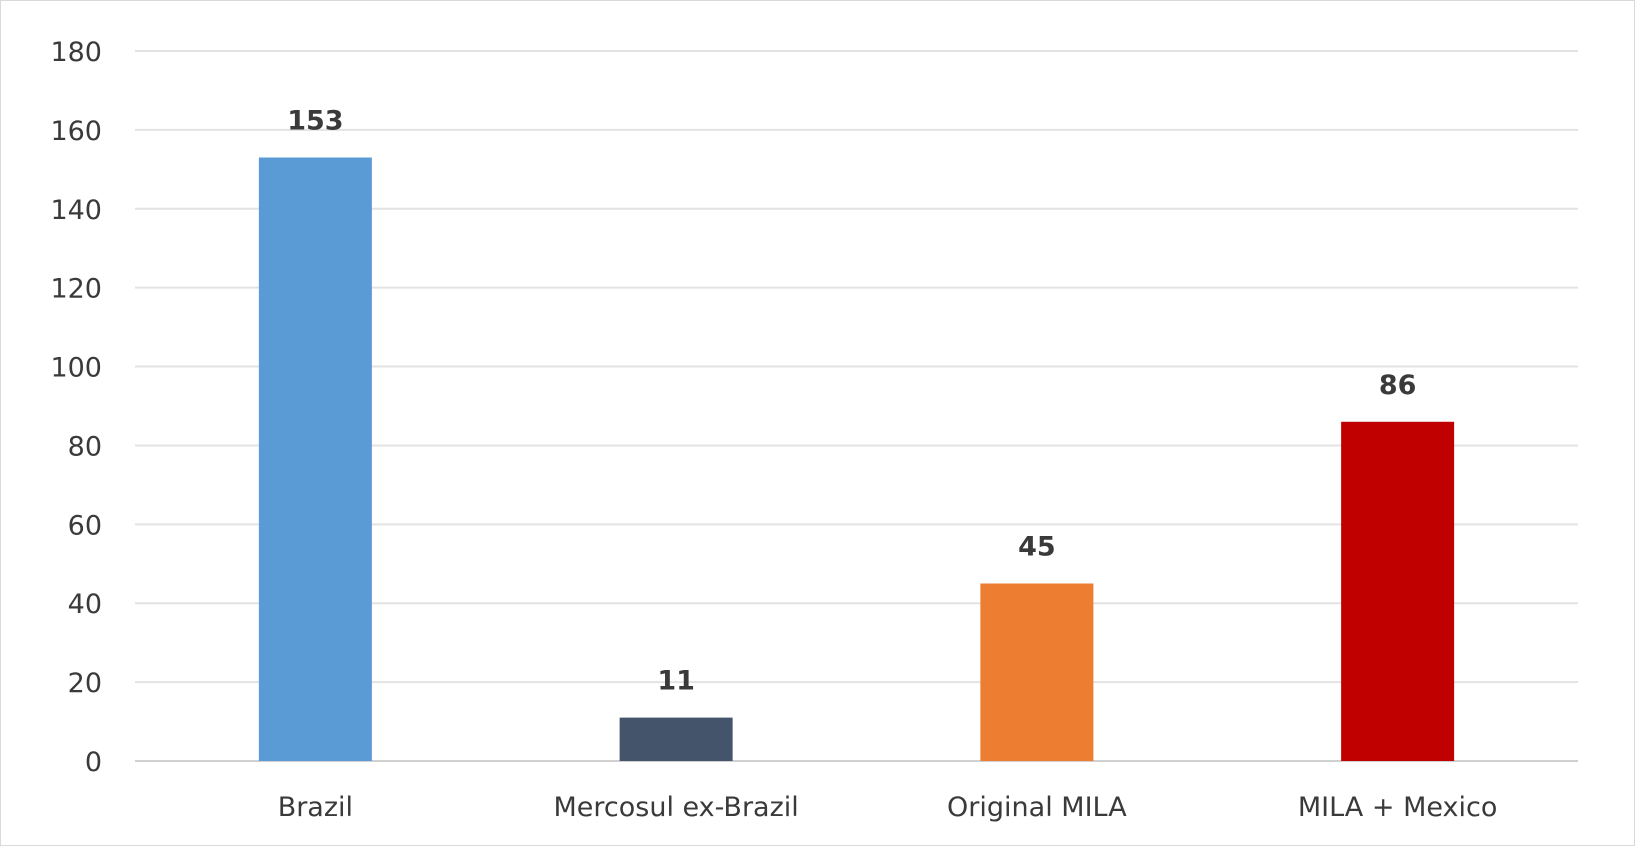  What do you see at coordinates (76, 52) in the screenshot?
I see `y-tick-label: 180` at bounding box center [76, 52].